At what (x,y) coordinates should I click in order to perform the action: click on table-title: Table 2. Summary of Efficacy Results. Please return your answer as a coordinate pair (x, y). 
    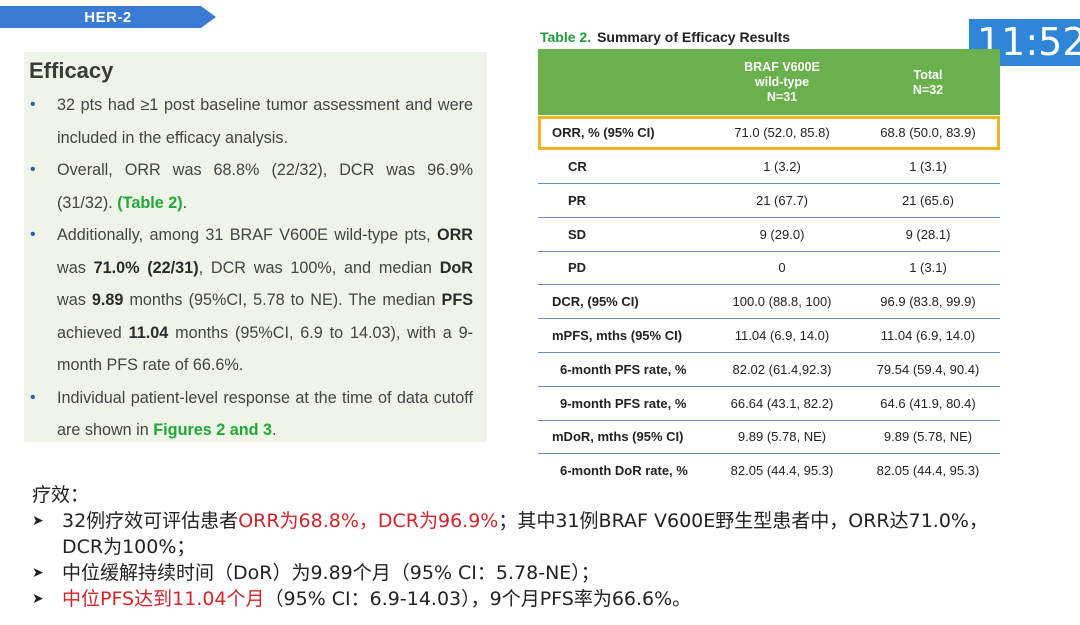
    Looking at the image, I should click on (665, 37).